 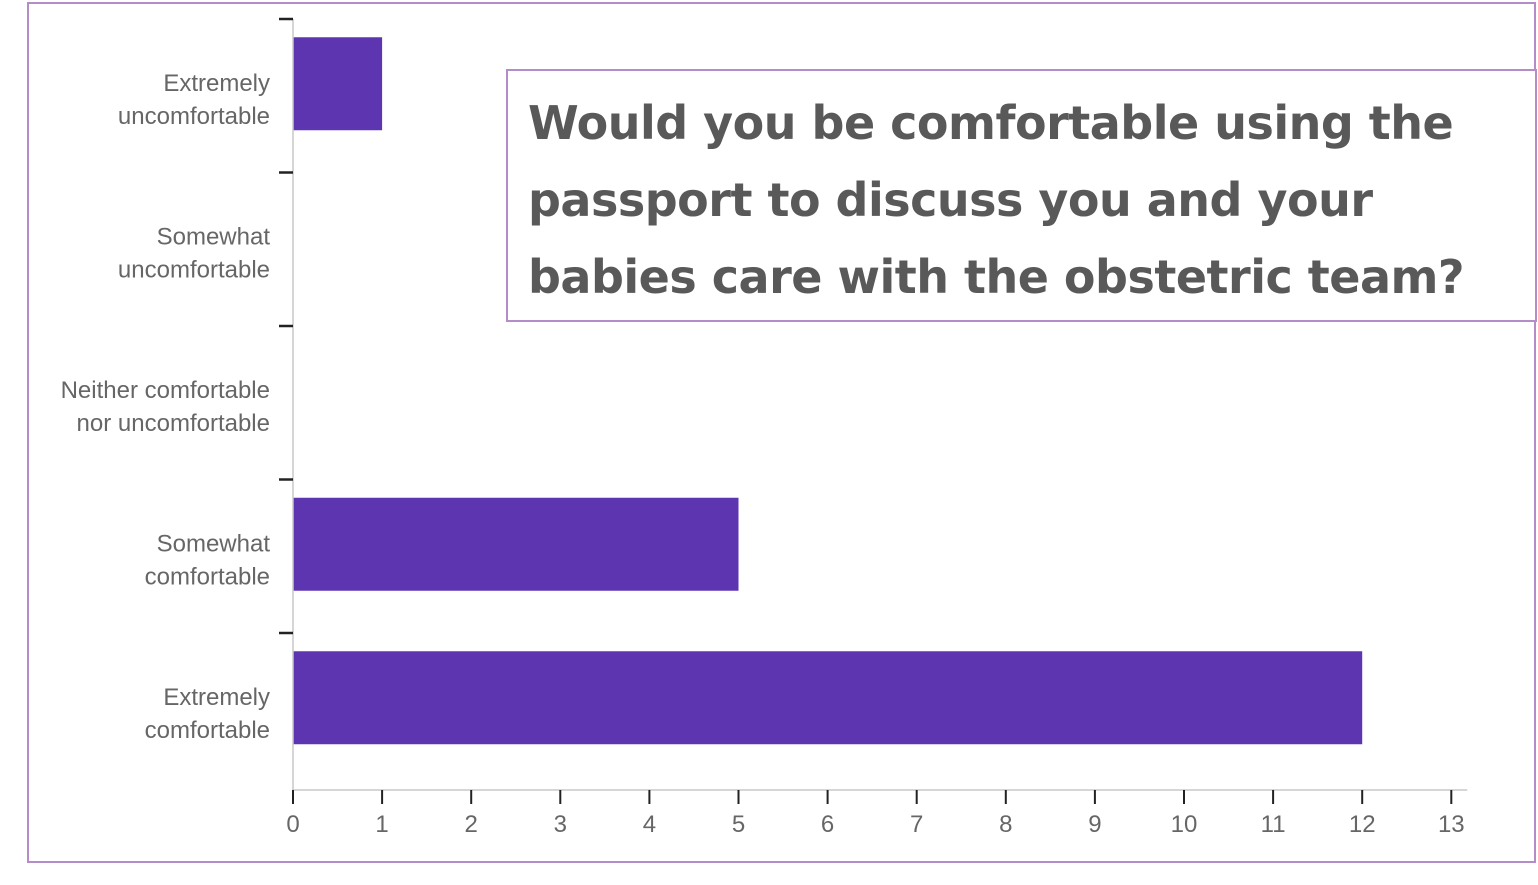 I want to click on y-tick-label: Somewhat uncomfortable, so click(x=194, y=253).